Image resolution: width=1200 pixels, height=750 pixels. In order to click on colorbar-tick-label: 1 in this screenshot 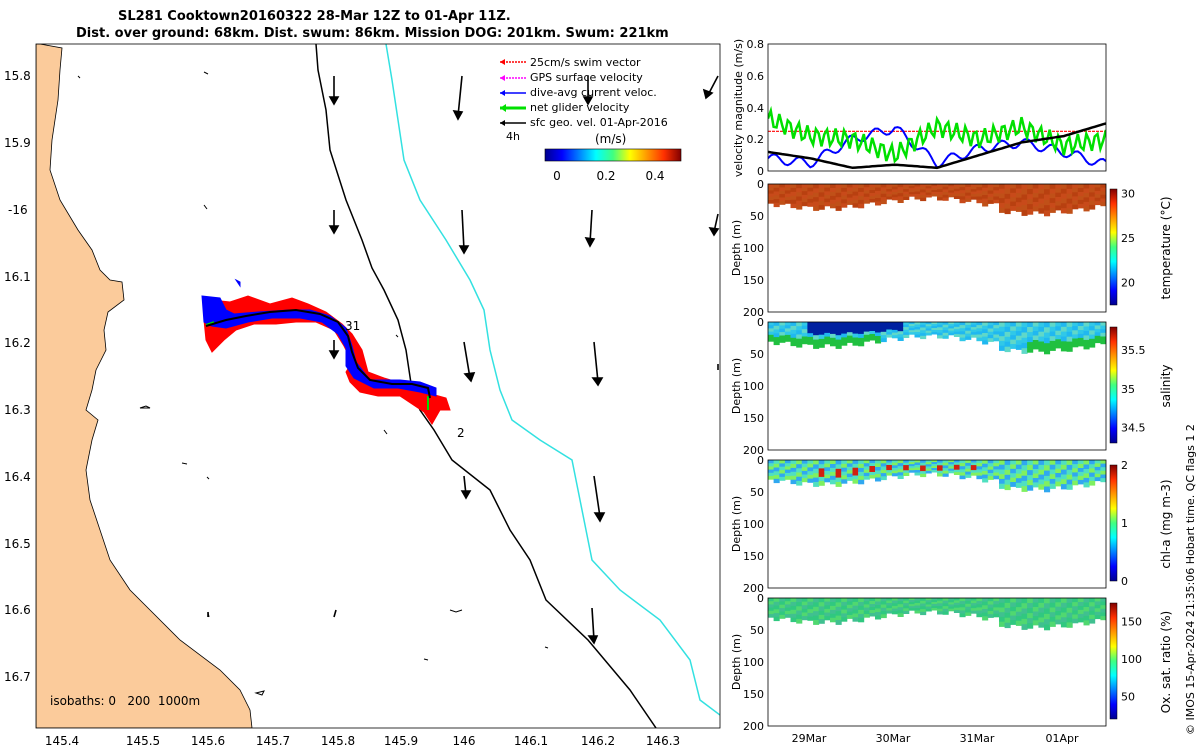, I will do `click(1124, 523)`.